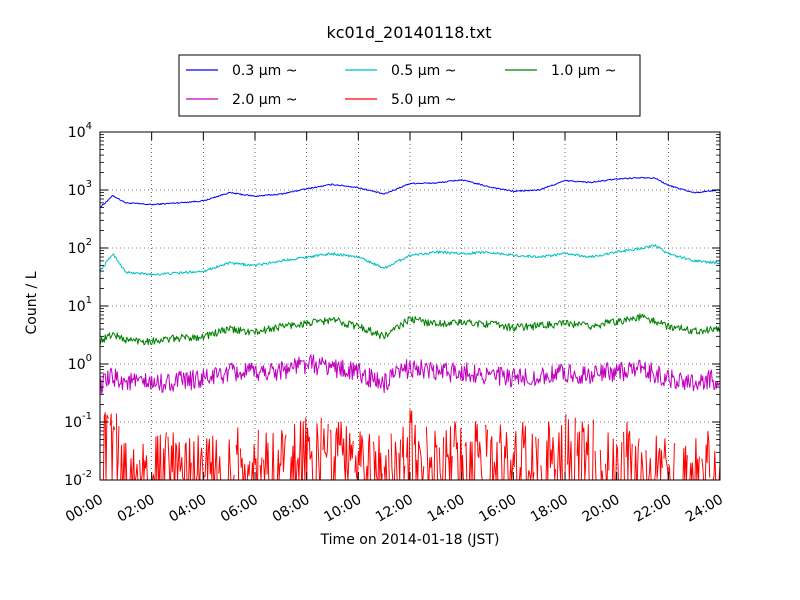 Image resolution: width=800 pixels, height=600 pixels. What do you see at coordinates (80, 247) in the screenshot?
I see `y-tick-label: 10²` at bounding box center [80, 247].